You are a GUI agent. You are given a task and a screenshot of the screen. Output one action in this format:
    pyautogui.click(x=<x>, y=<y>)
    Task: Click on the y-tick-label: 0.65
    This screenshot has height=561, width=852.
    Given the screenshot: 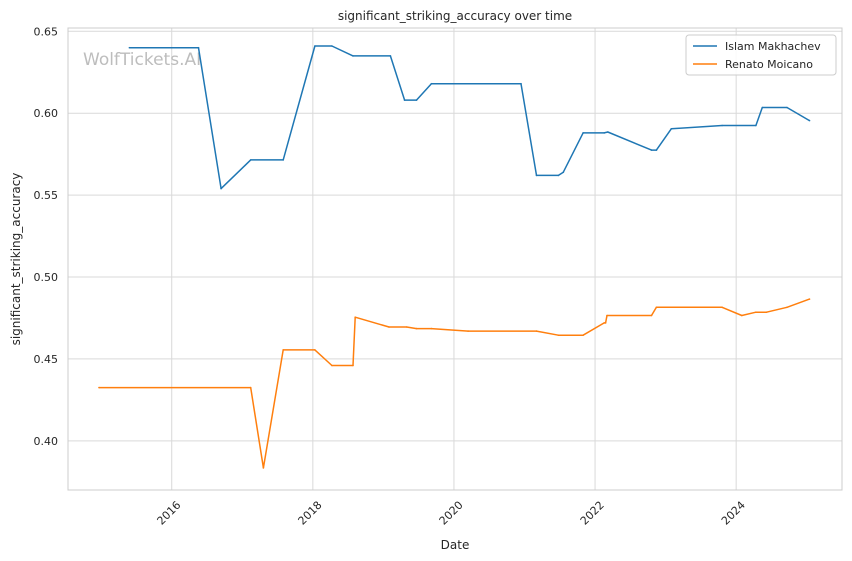 What is the action you would take?
    pyautogui.click(x=46, y=31)
    